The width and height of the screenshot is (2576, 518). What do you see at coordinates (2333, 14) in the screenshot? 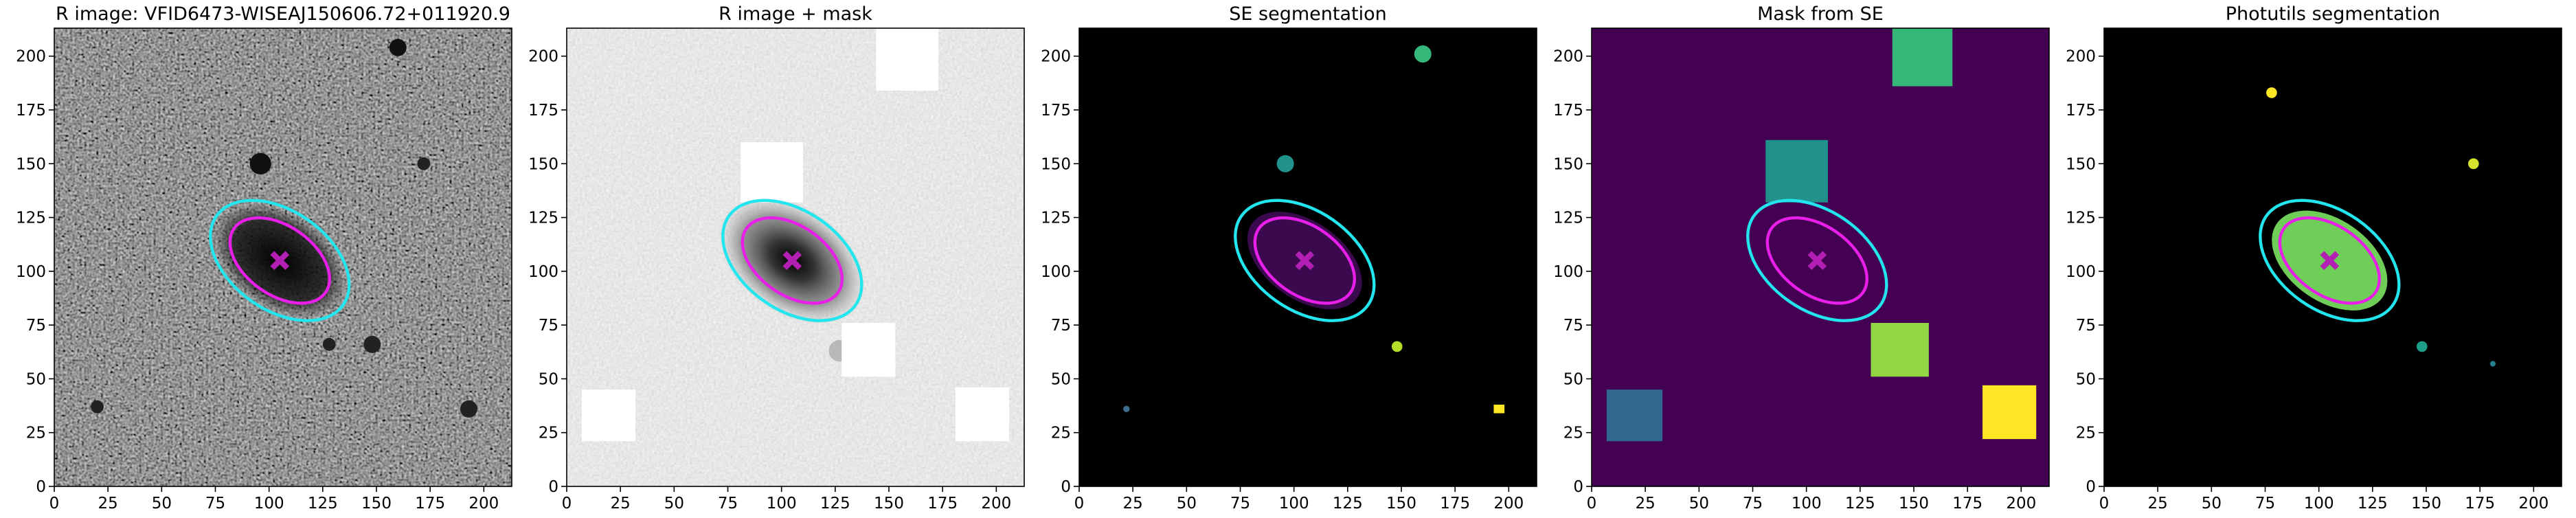
I see `panel-title: Photutils segmentation` at bounding box center [2333, 14].